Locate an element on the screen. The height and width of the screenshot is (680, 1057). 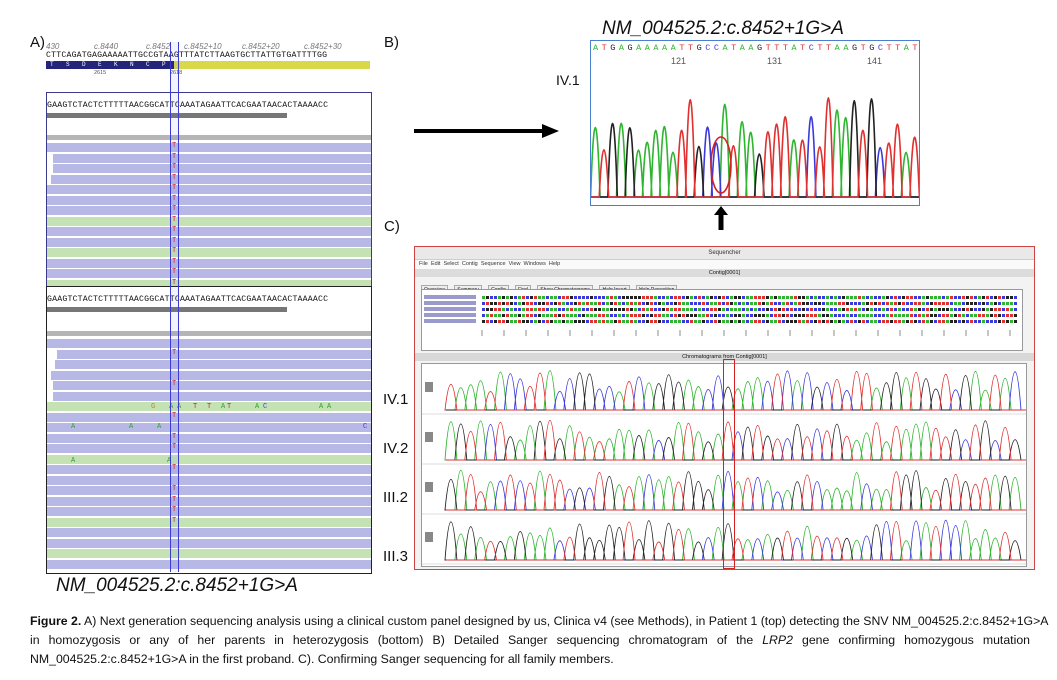
aa: P is located at coordinates (164, 64).